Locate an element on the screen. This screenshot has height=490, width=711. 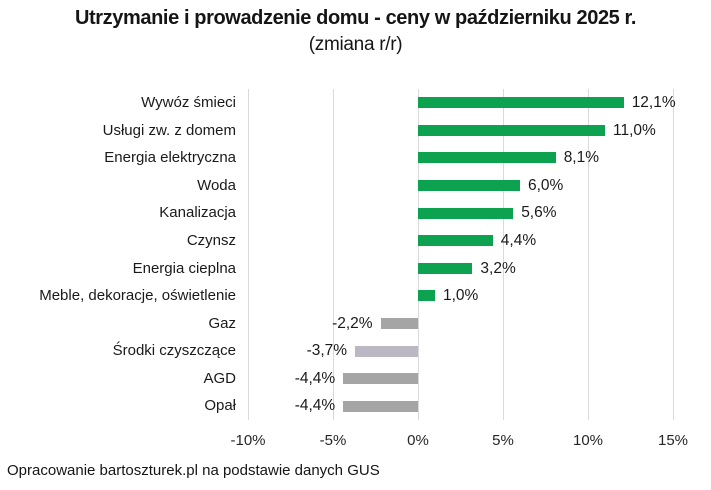
category-label: Wywóz śmieci is located at coordinates (188, 102).